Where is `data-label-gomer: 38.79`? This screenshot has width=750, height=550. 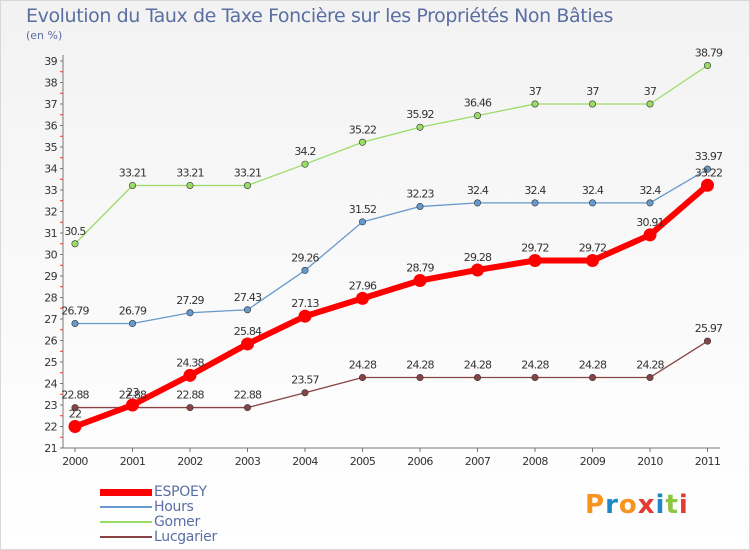 data-label-gomer: 38.79 is located at coordinates (709, 53).